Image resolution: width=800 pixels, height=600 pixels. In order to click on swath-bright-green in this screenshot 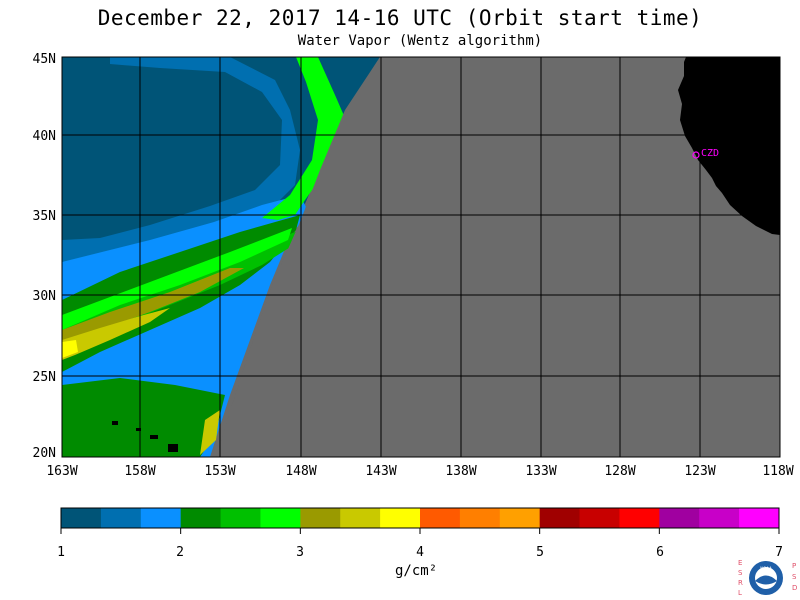, I will do `click(303, 138)`.